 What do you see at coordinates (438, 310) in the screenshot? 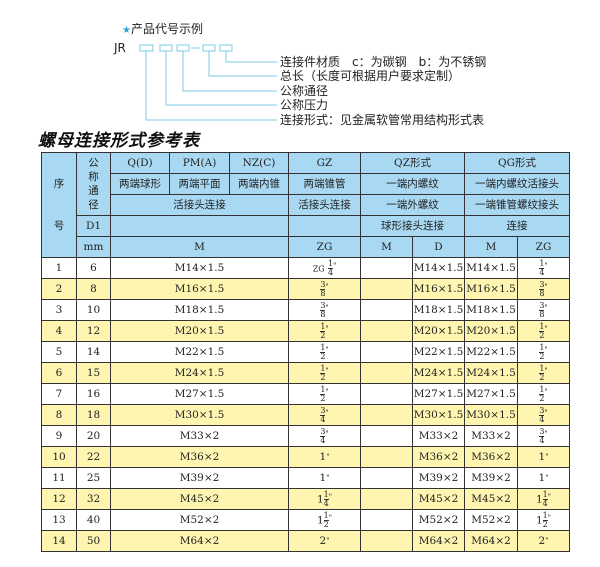
I see `cell-qz-d: M18×1.5` at bounding box center [438, 310].